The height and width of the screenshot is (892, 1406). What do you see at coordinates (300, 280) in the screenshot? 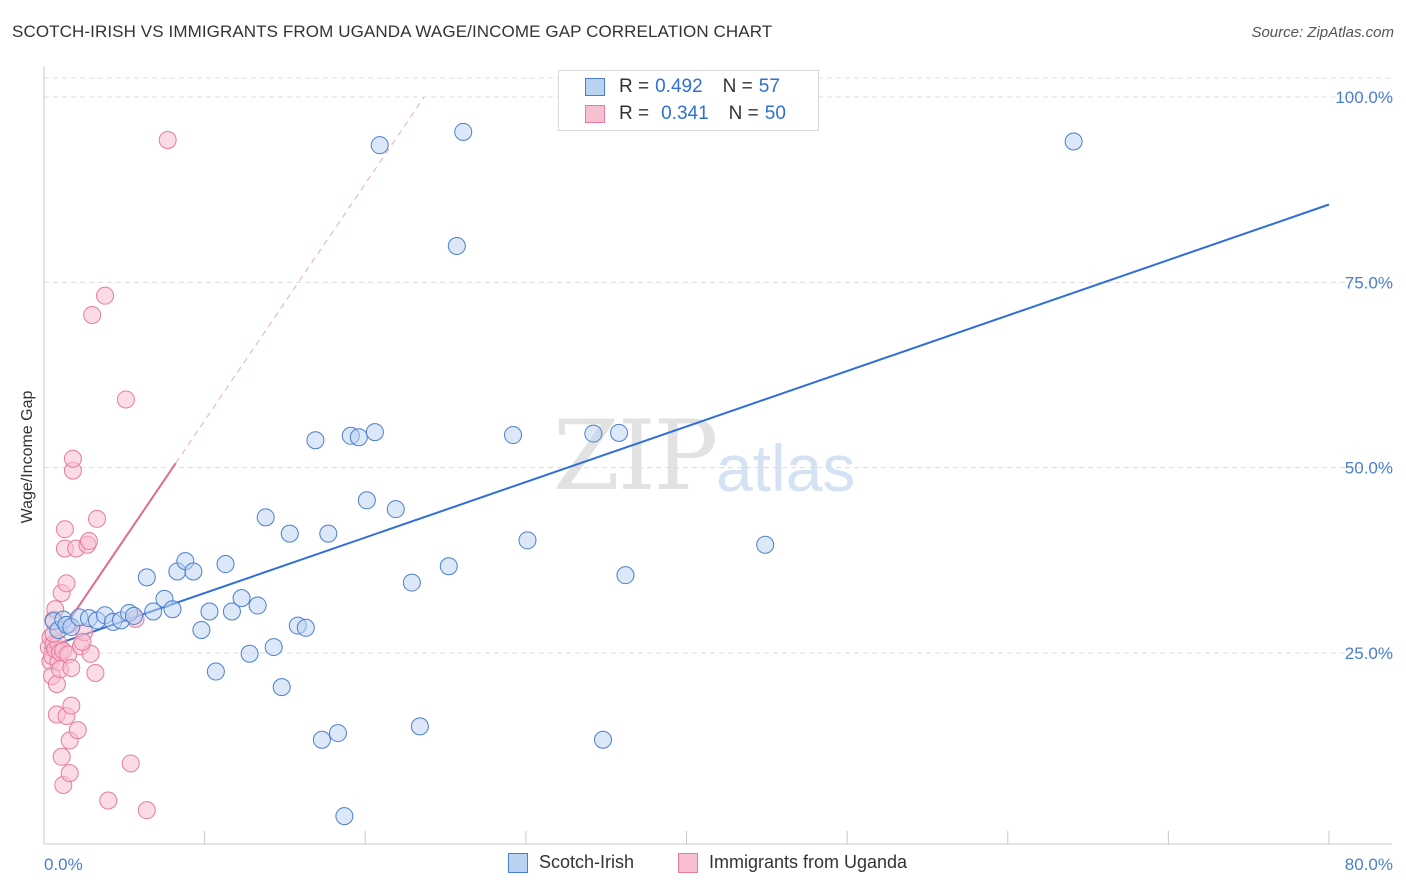
I see `trend-line-uganda-extension` at bounding box center [300, 280].